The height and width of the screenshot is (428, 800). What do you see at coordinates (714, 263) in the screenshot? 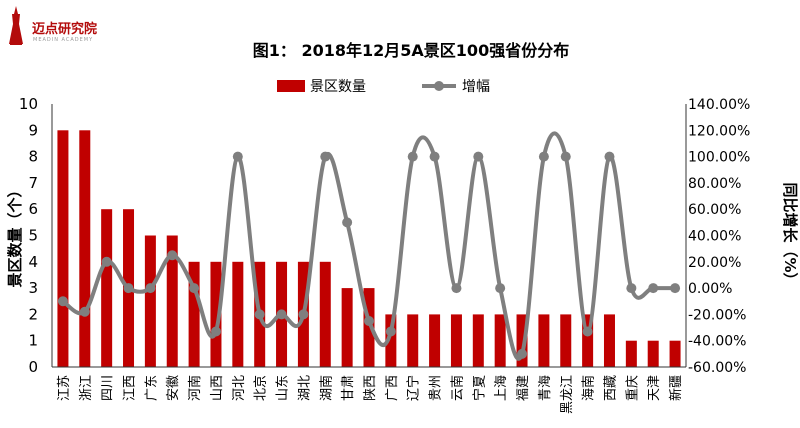
I see `y2-tick-label: 20.00%` at bounding box center [714, 263].